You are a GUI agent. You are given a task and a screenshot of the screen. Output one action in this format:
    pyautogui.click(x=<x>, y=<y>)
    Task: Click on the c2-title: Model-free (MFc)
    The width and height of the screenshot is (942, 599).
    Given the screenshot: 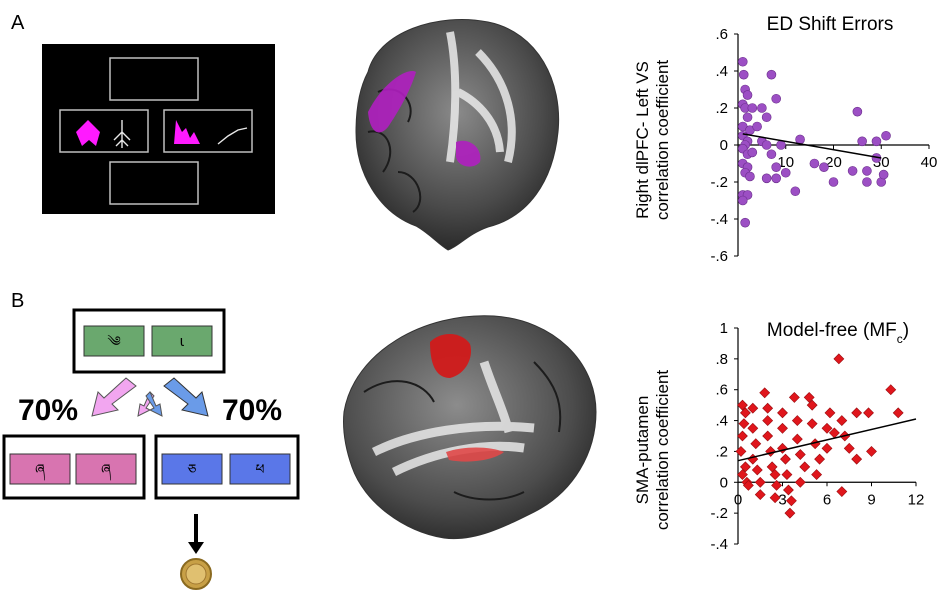 What is the action you would take?
    pyautogui.click(x=838, y=333)
    